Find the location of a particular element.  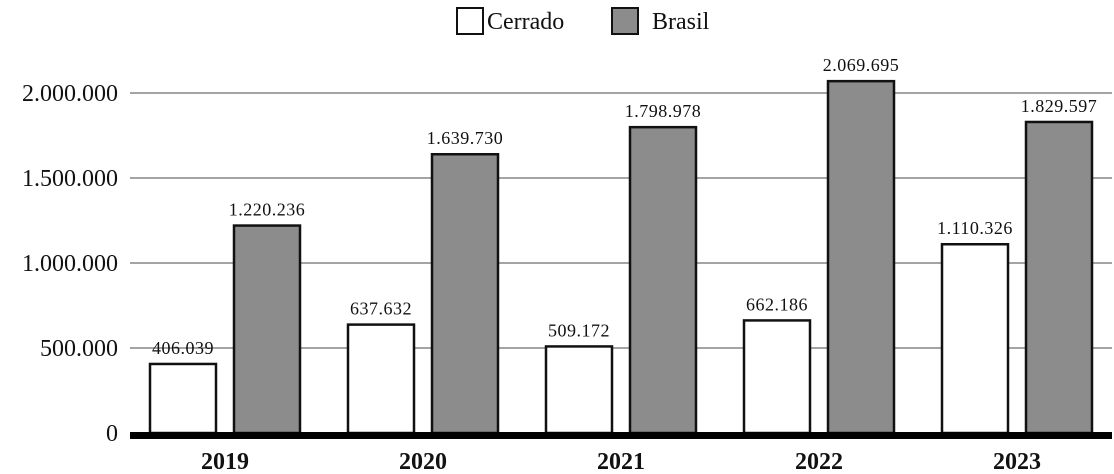

data-label: 406.039 is located at coordinates (183, 348).